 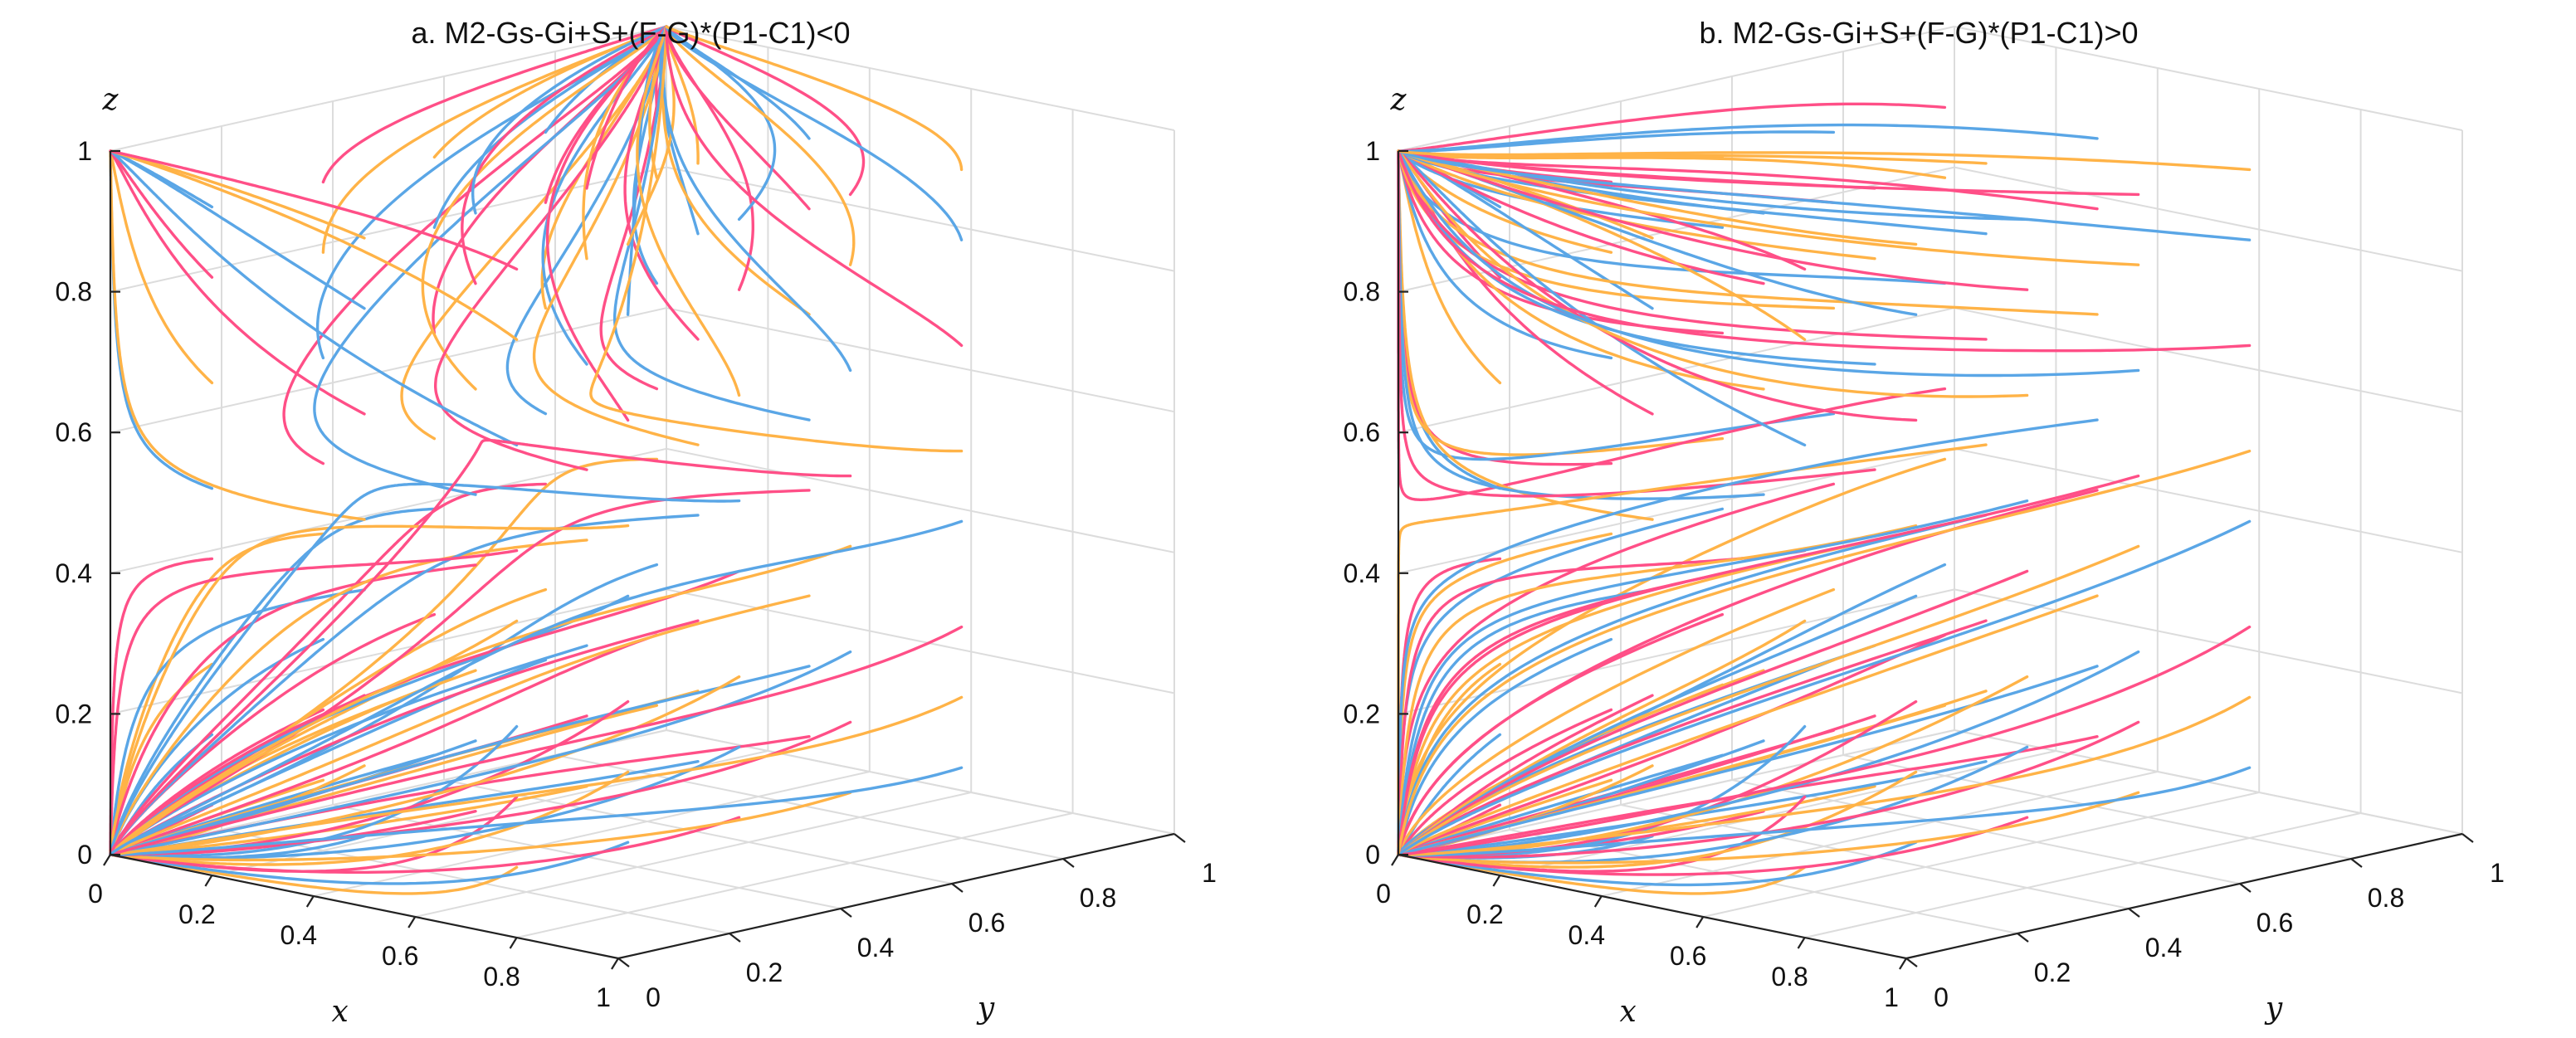 I want to click on panel-title: b. M2-Gs-Gi+S+(F-G)*(P1-C1)>0, so click(x=1919, y=33).